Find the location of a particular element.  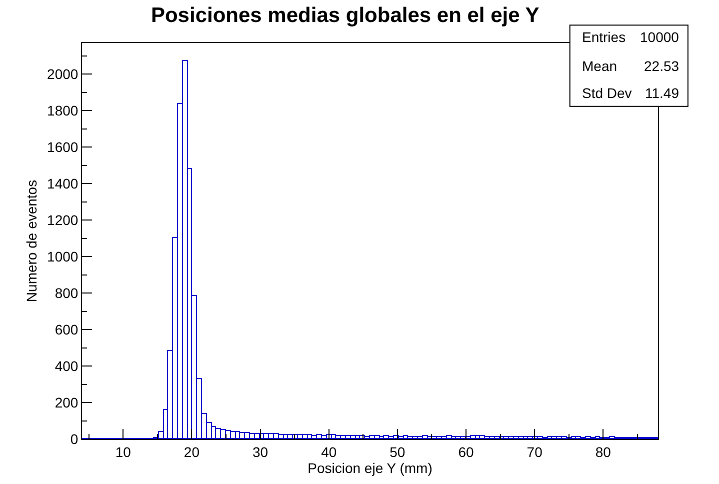

y-tick-label: 1600 is located at coordinates (62, 146).